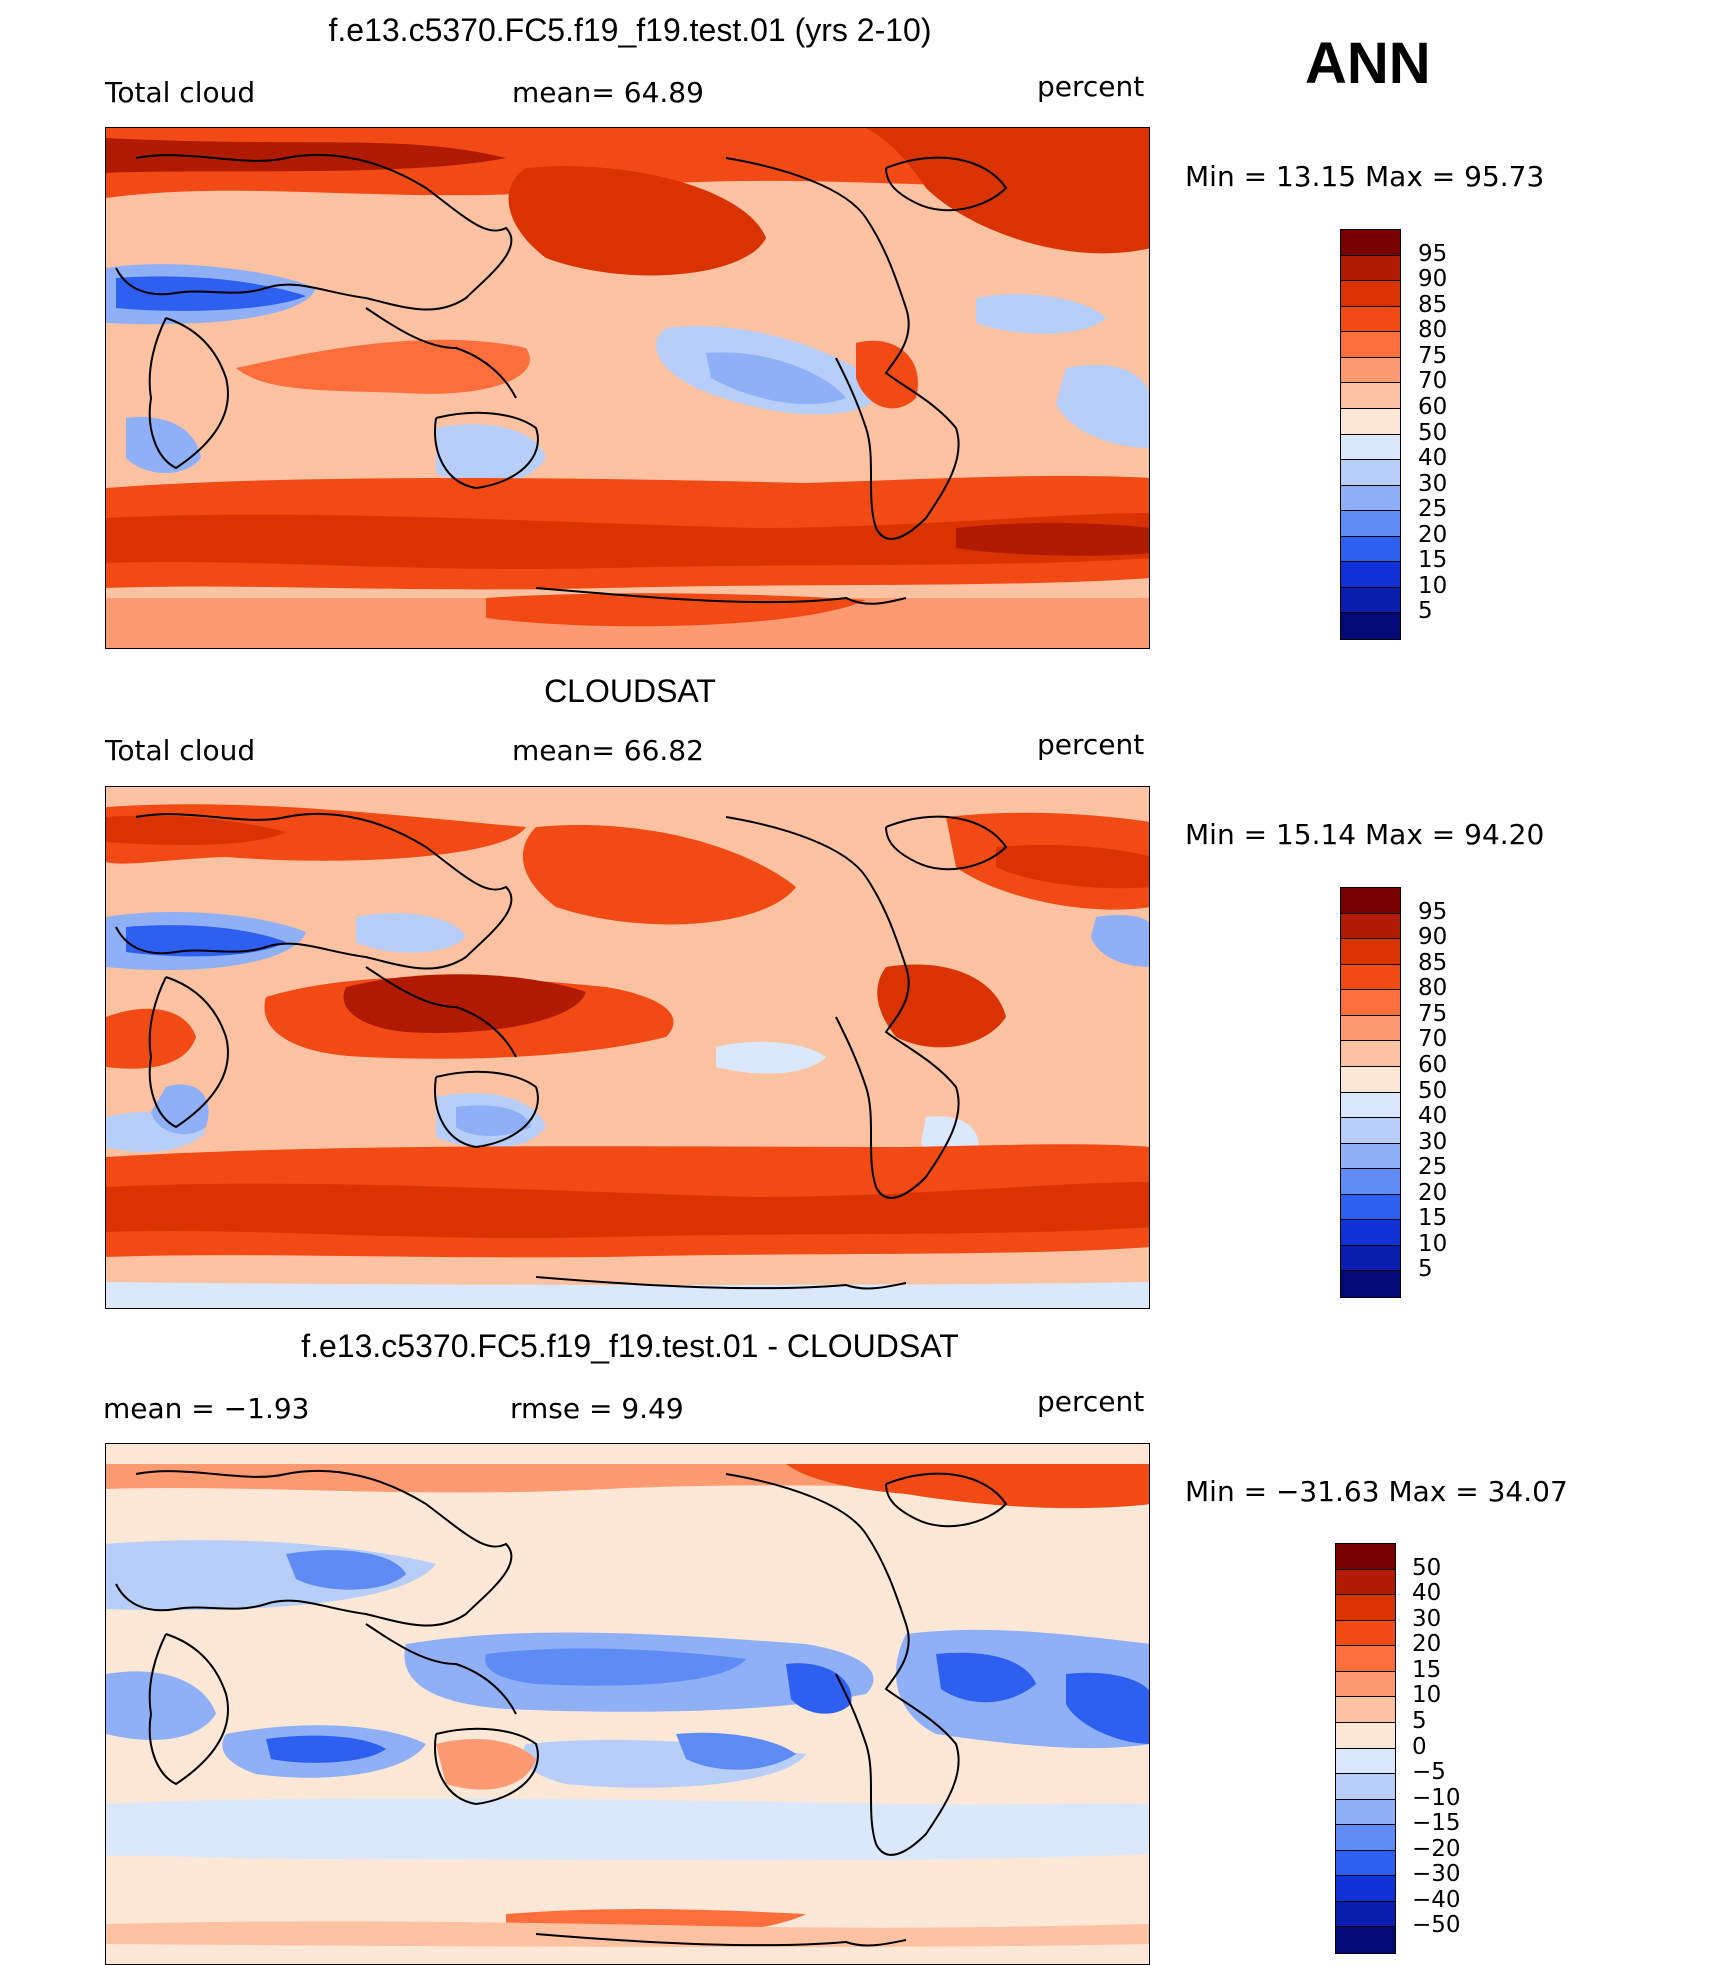 This screenshot has height=1965, width=1710. Describe the element at coordinates (597, 1408) in the screenshot. I see `panel-3-rmse-label: rmse = 9.49` at that location.